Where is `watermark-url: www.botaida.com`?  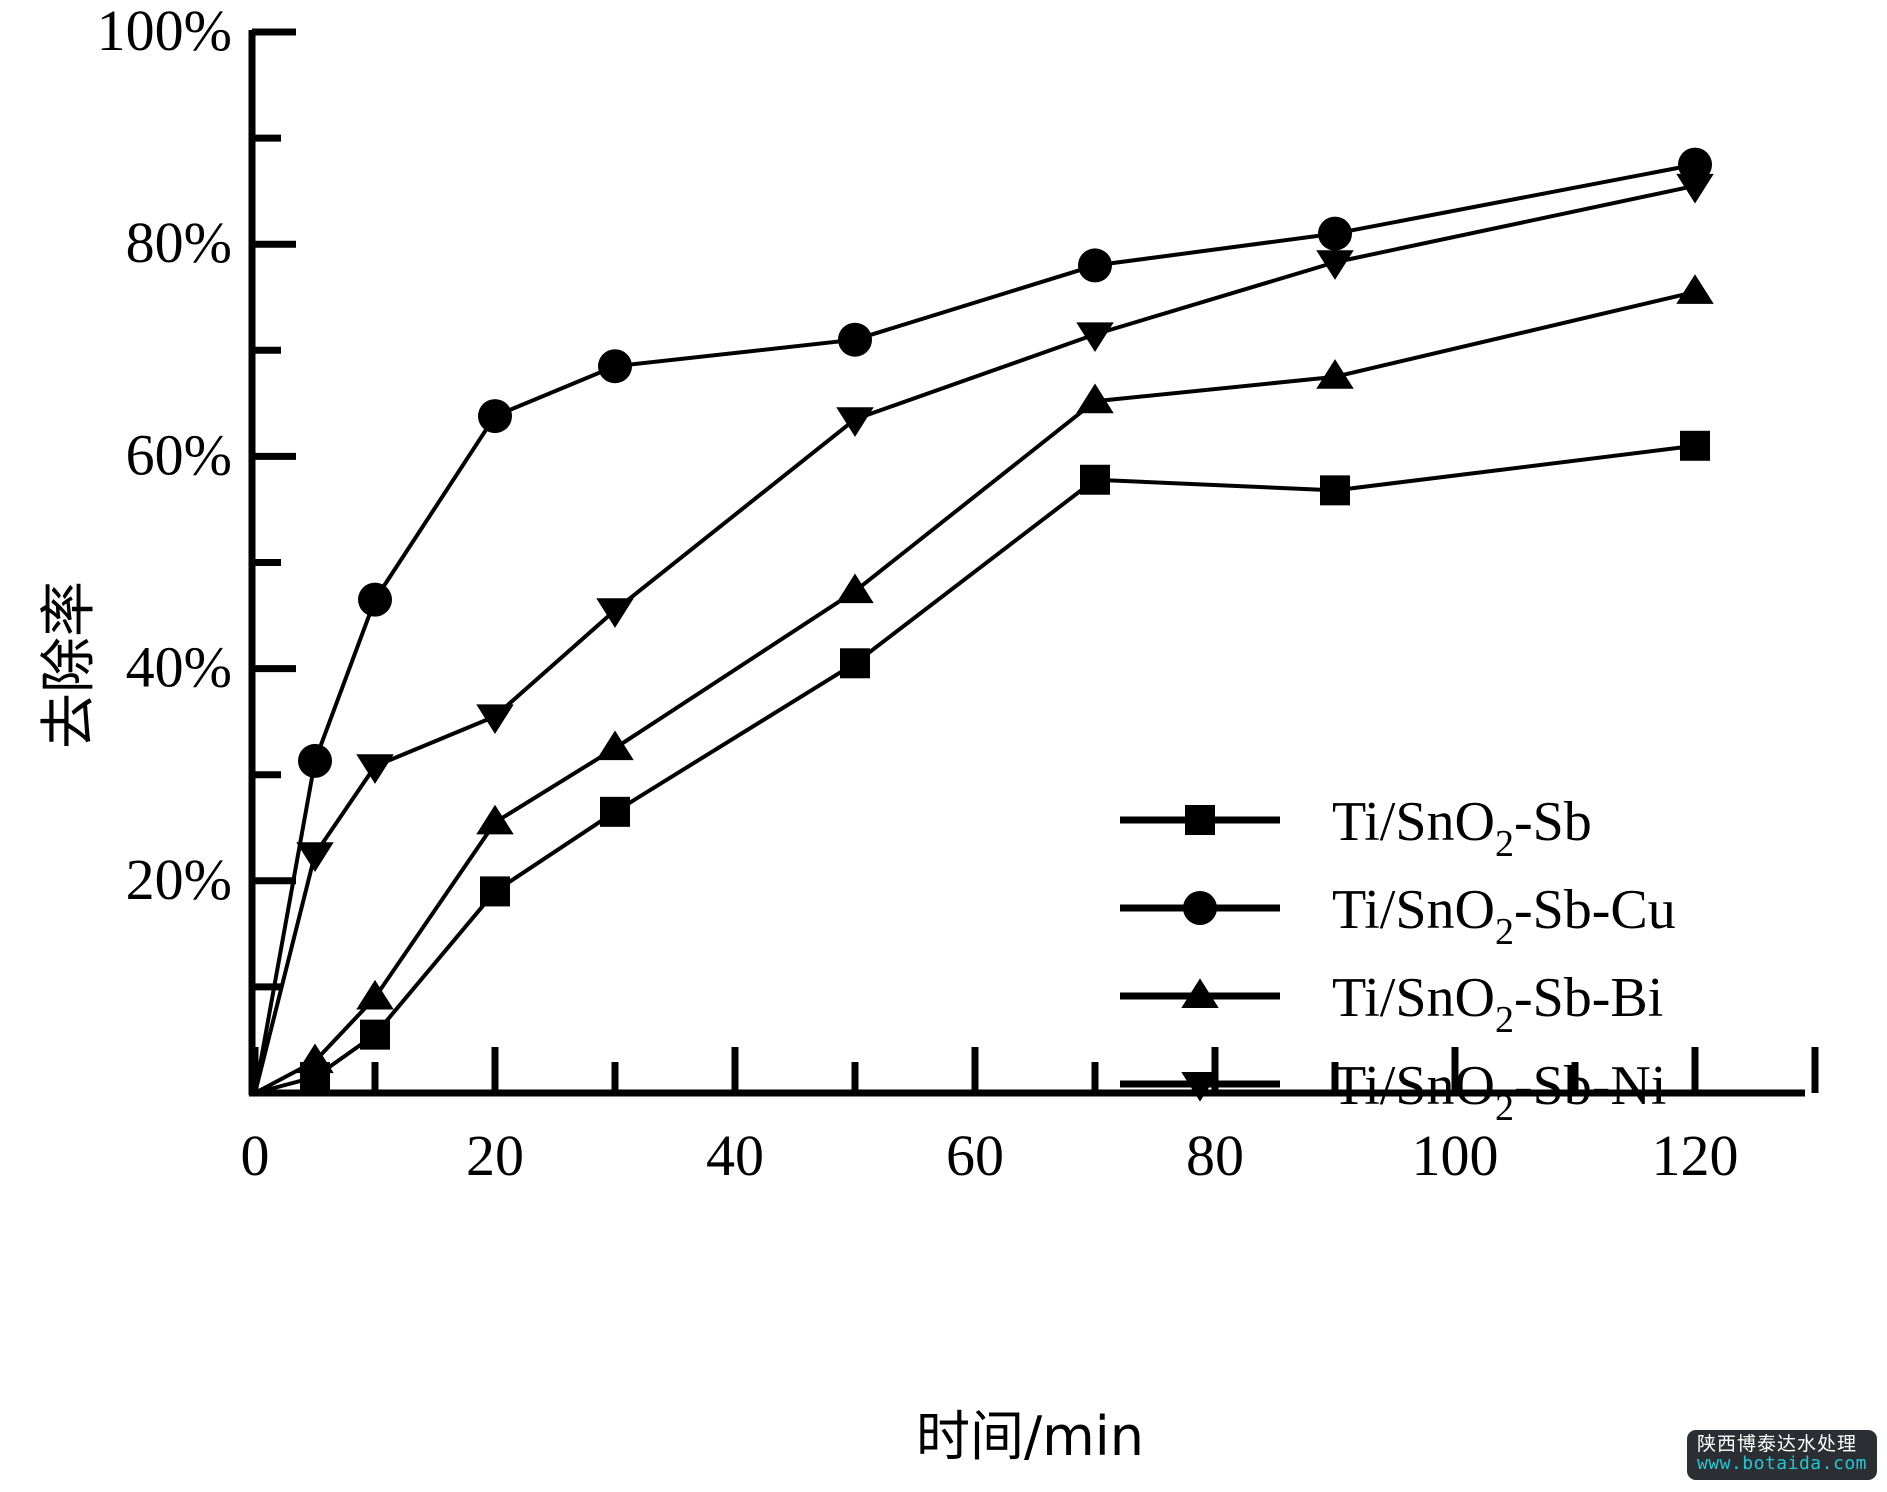 watermark-url: www.botaida.com is located at coordinates (1781, 1464).